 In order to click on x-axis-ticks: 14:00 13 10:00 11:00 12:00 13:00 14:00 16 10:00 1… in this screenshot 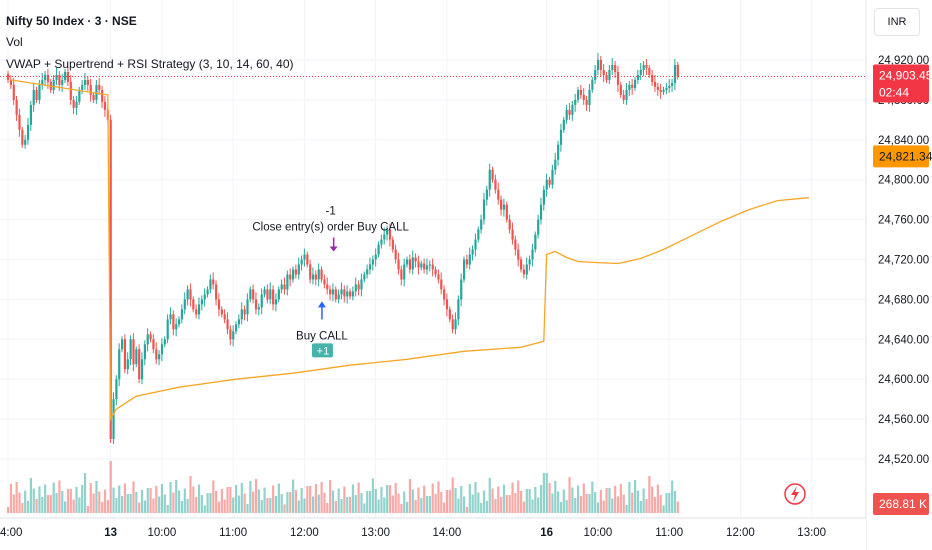, I will do `click(413, 533)`.